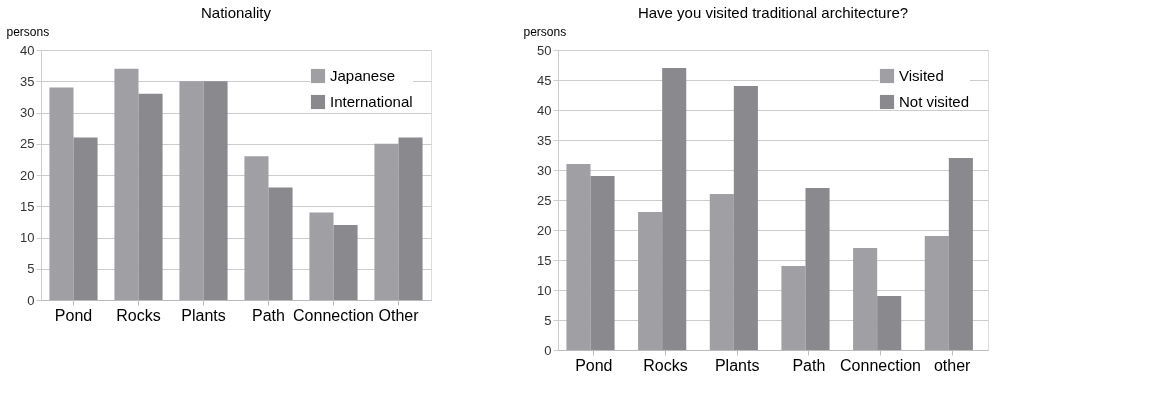  Describe the element at coordinates (236, 12) in the screenshot. I see `chart-title: Nationality` at that location.